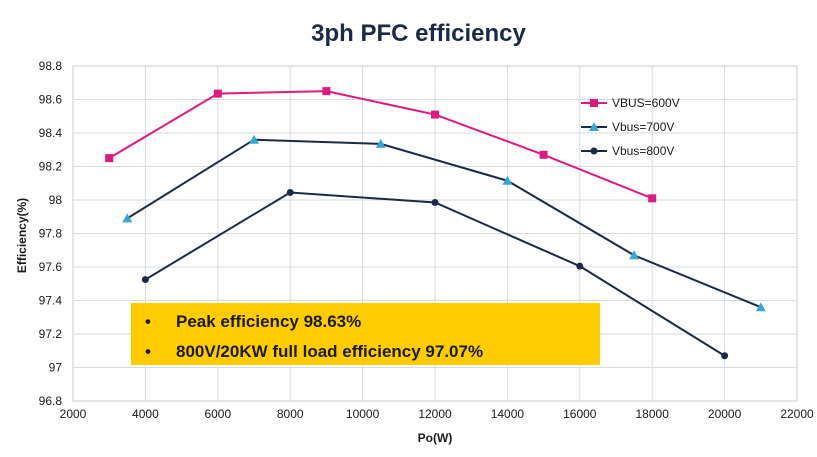 Image resolution: width=817 pixels, height=457 pixels. Describe the element at coordinates (51, 267) in the screenshot. I see `y-tick-label: 97.6` at that location.